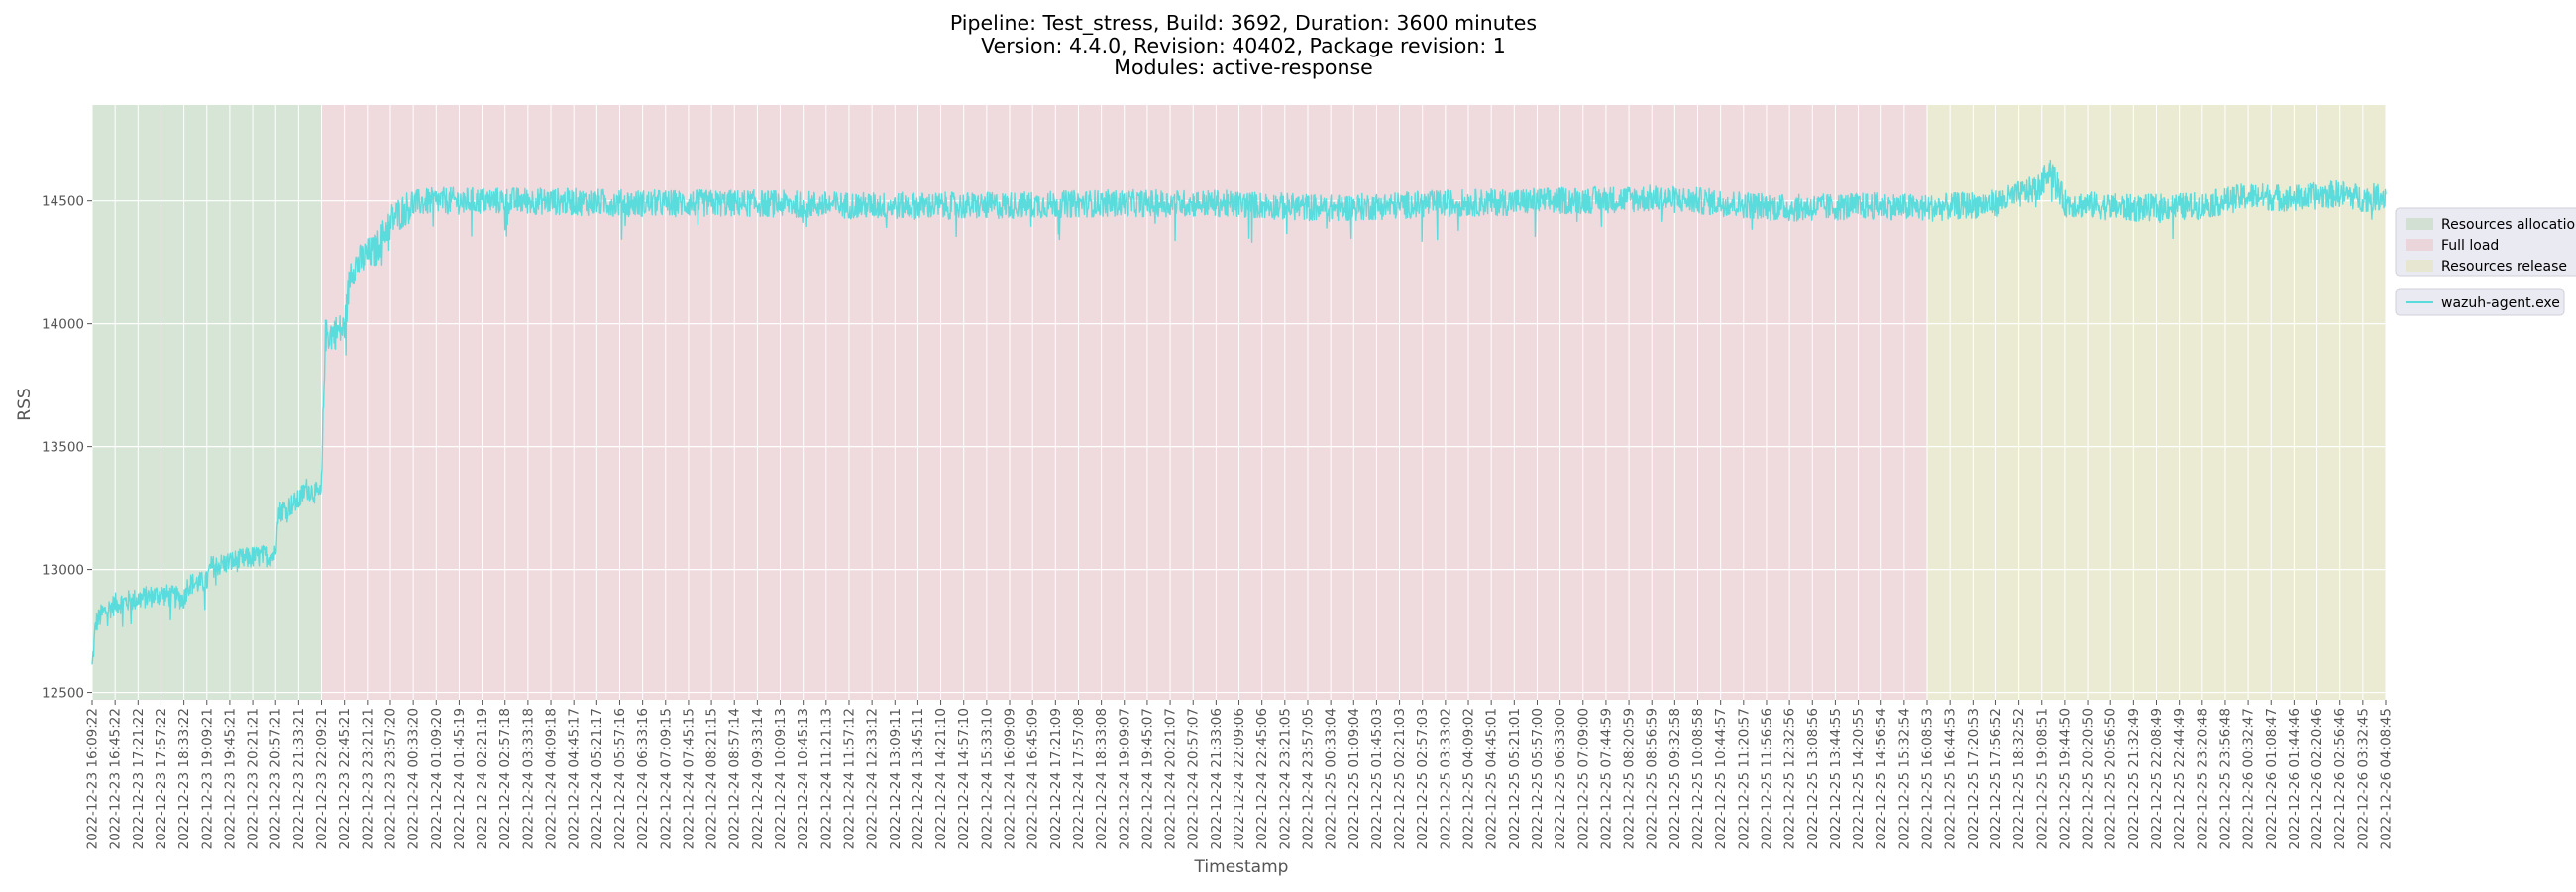 This screenshot has height=892, width=2576. I want to click on x-tick-label: 2022-12-24 15:33:10, so click(987, 779).